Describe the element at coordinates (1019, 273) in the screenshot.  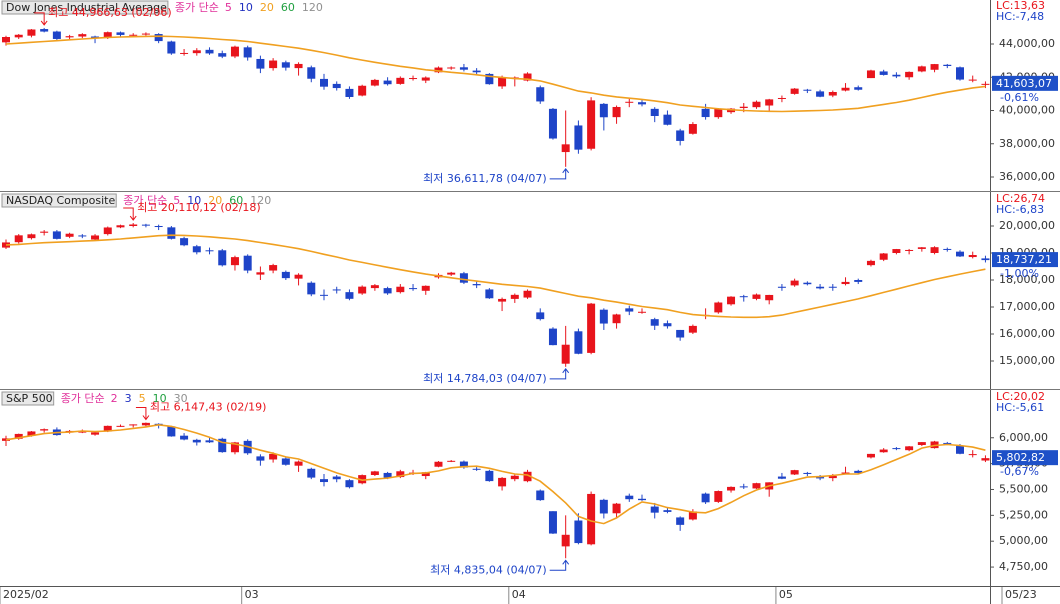
I see `change-label: -1,00%` at that location.